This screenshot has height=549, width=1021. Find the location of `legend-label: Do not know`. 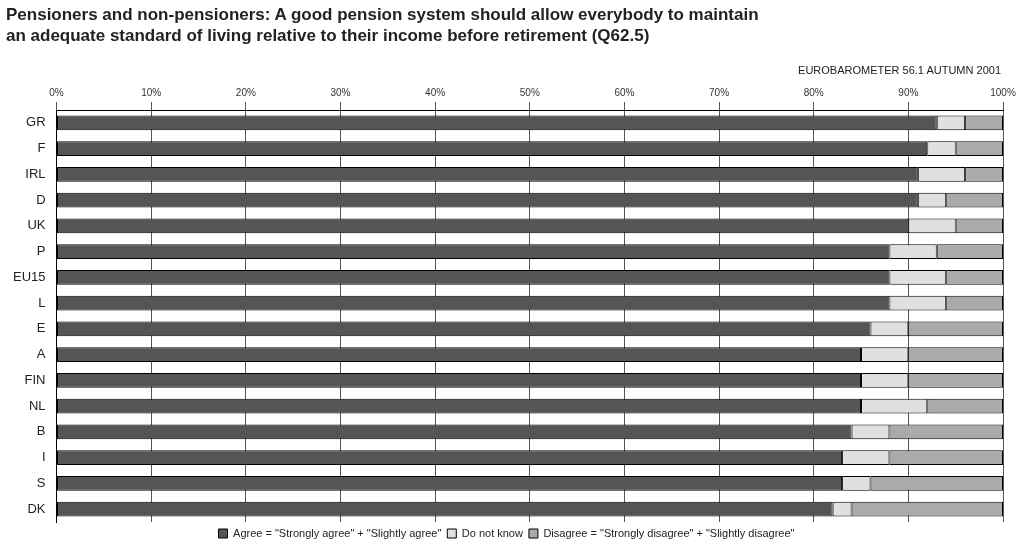

legend-label: Do not know is located at coordinates (492, 532).